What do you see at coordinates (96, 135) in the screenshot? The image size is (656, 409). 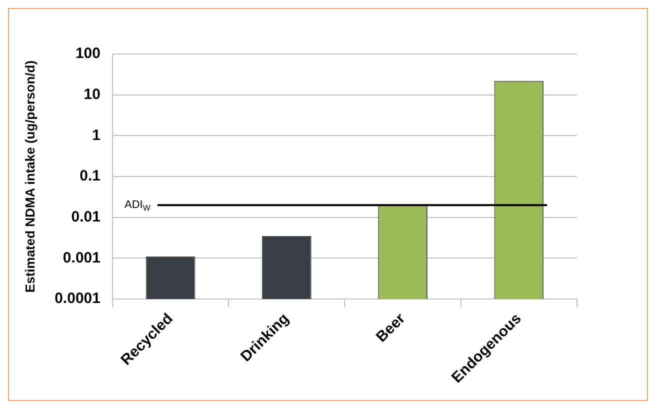 I see `y-tick-label: 1` at bounding box center [96, 135].